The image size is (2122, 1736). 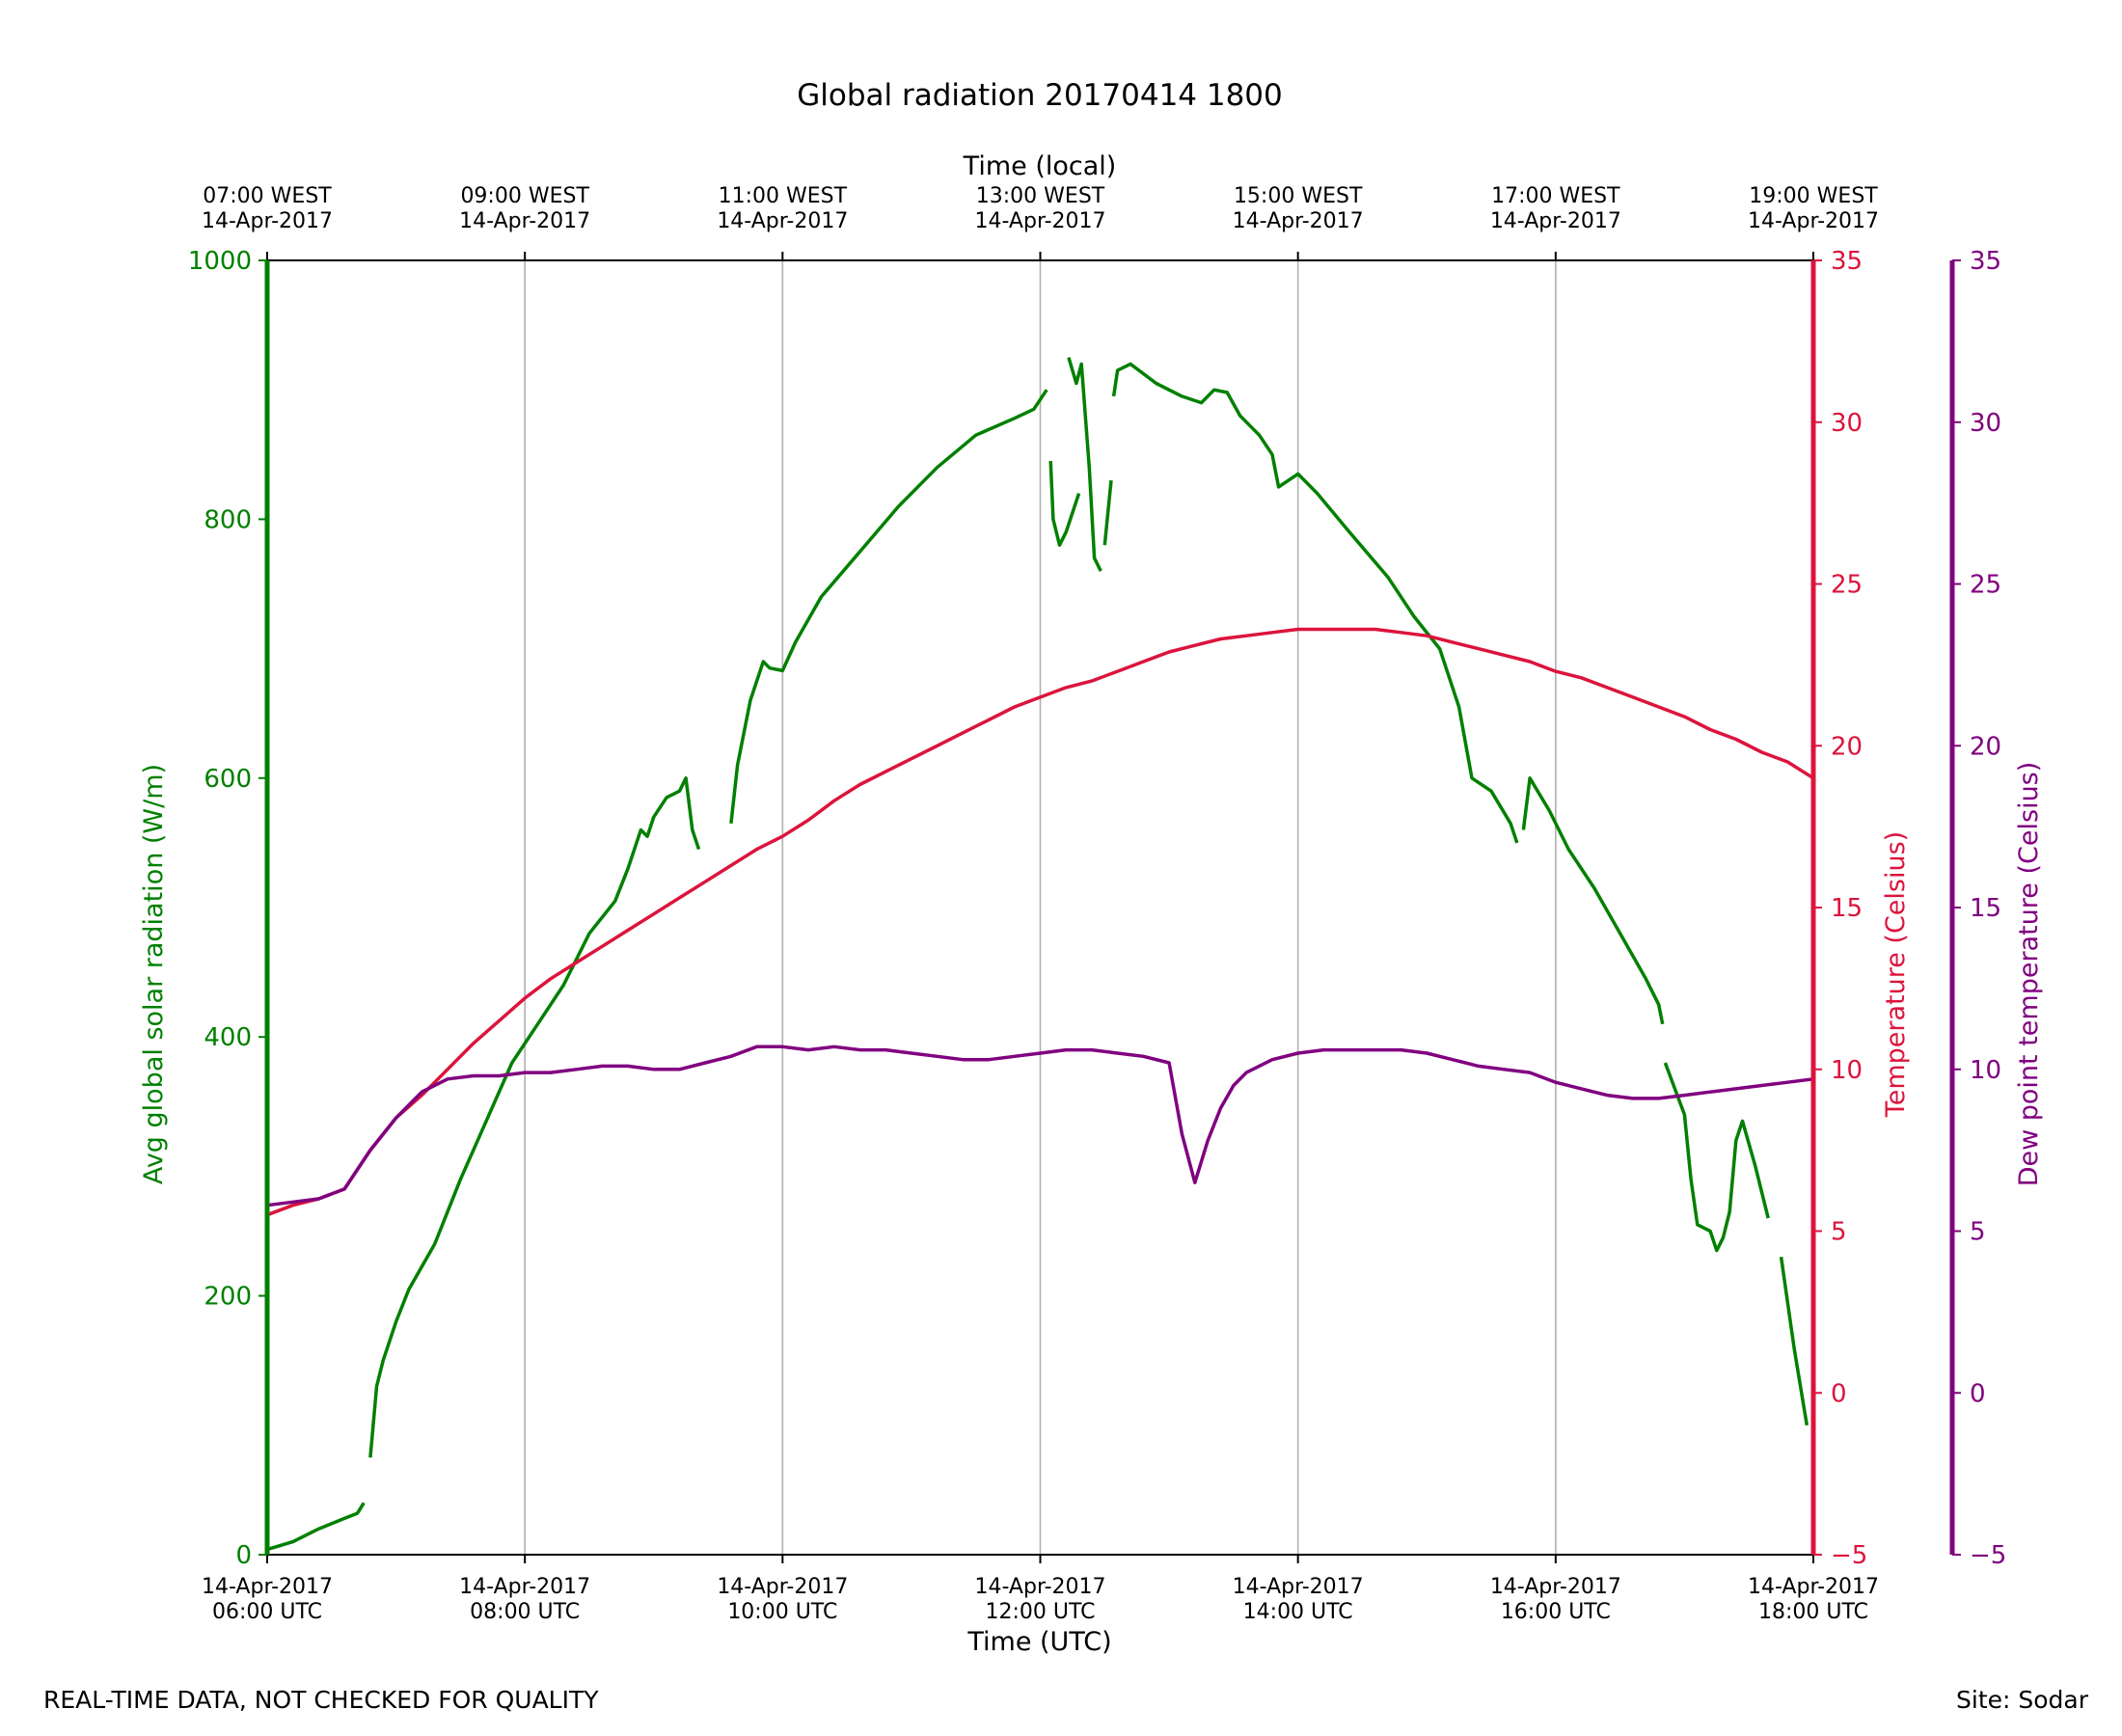 What do you see at coordinates (1896, 975) in the screenshot?
I see `y-axis-right-label: Temperature (Celsius)` at bounding box center [1896, 975].